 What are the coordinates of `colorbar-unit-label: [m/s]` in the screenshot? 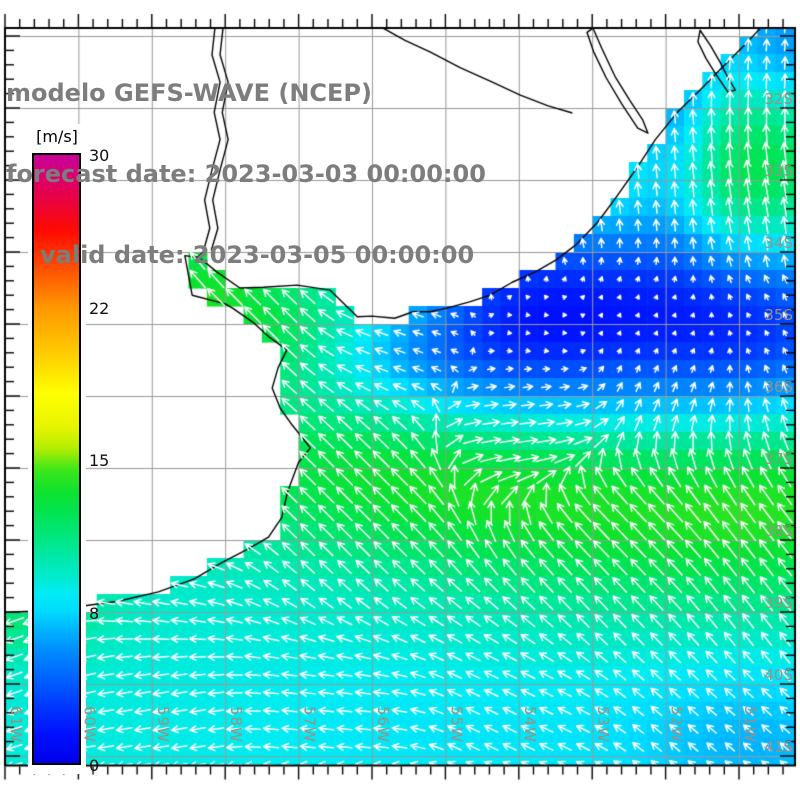 It's located at (57, 136).